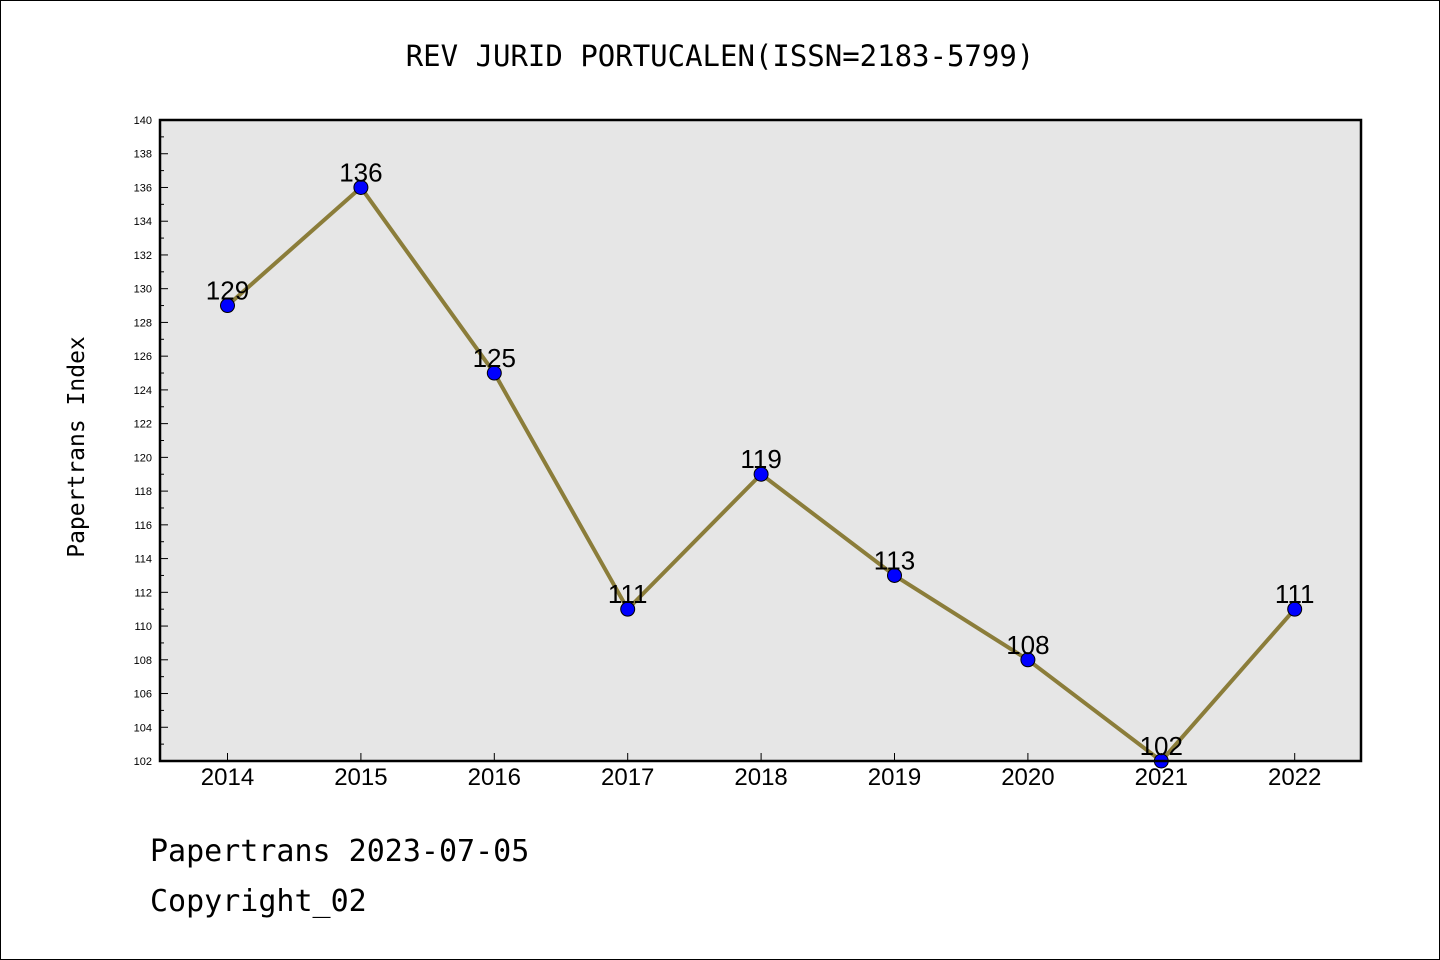  What do you see at coordinates (143, 593) in the screenshot?
I see `y-tick-label: 112` at bounding box center [143, 593].